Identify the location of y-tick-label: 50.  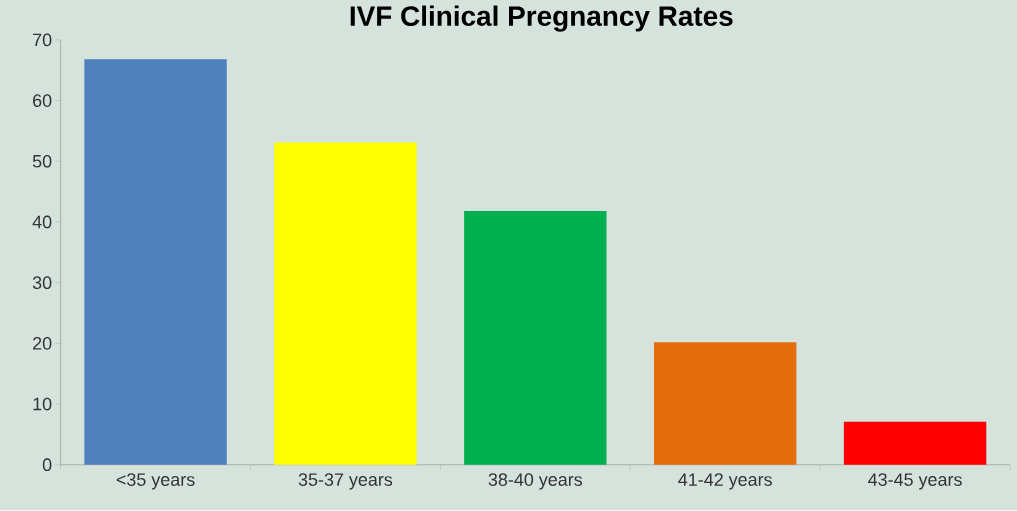
(42, 161).